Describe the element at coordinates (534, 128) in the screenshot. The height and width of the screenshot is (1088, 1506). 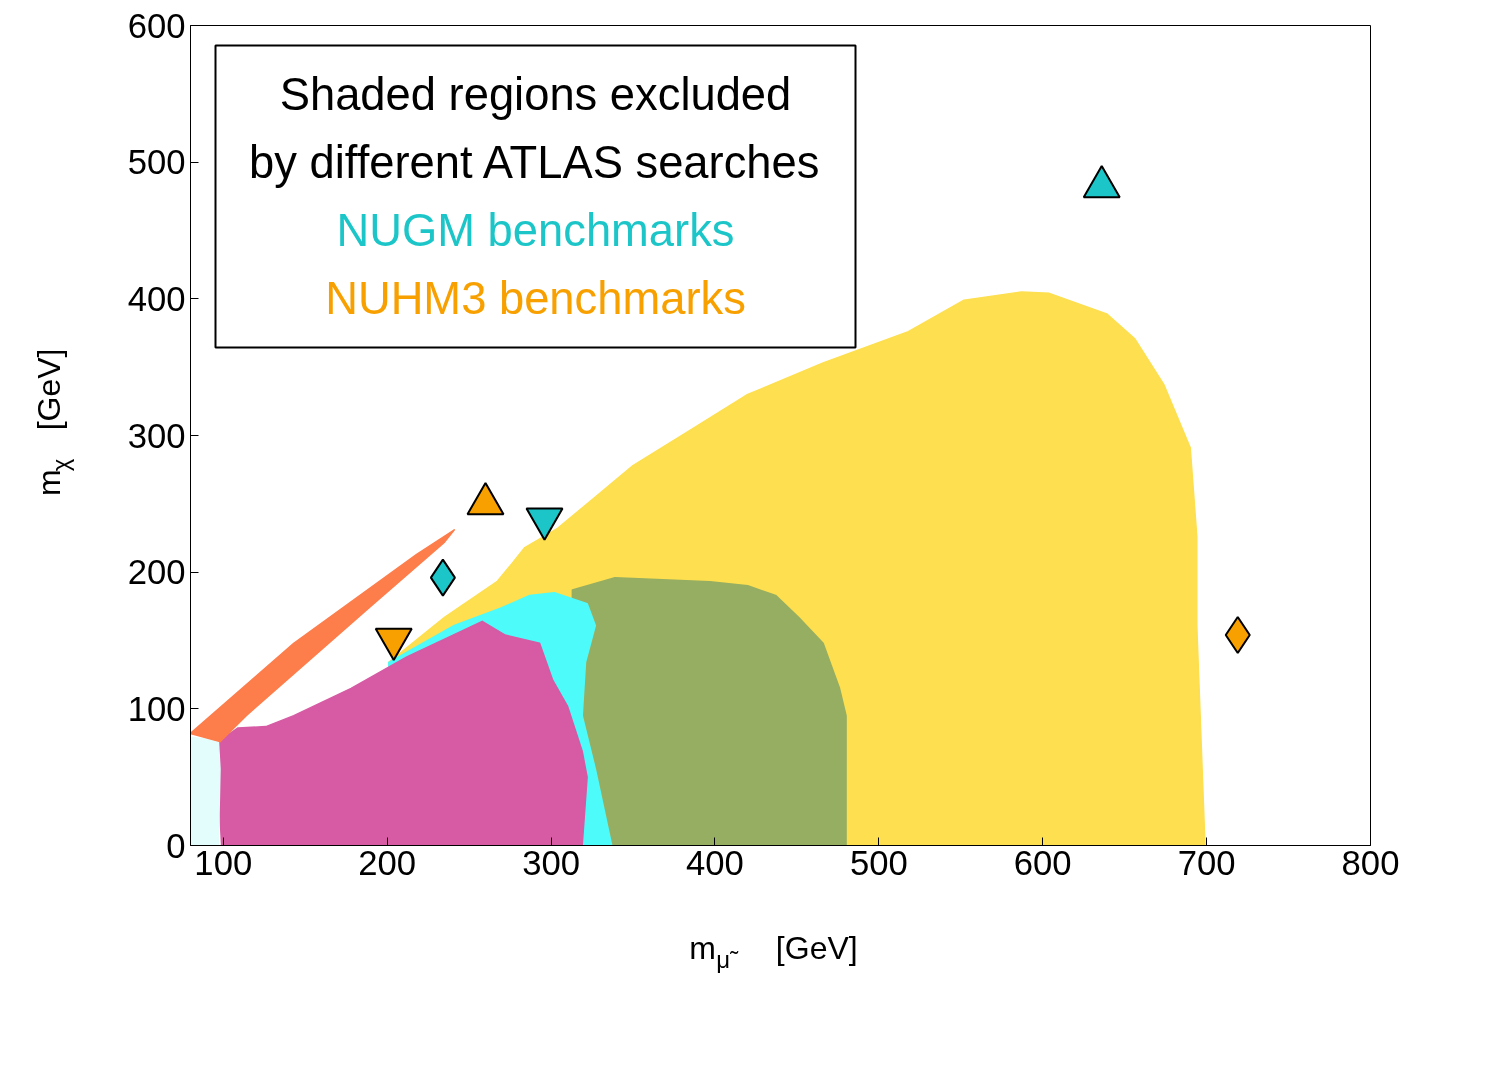
I see `legend-title: Shaded regions excluded by different ATLAS searches` at that location.